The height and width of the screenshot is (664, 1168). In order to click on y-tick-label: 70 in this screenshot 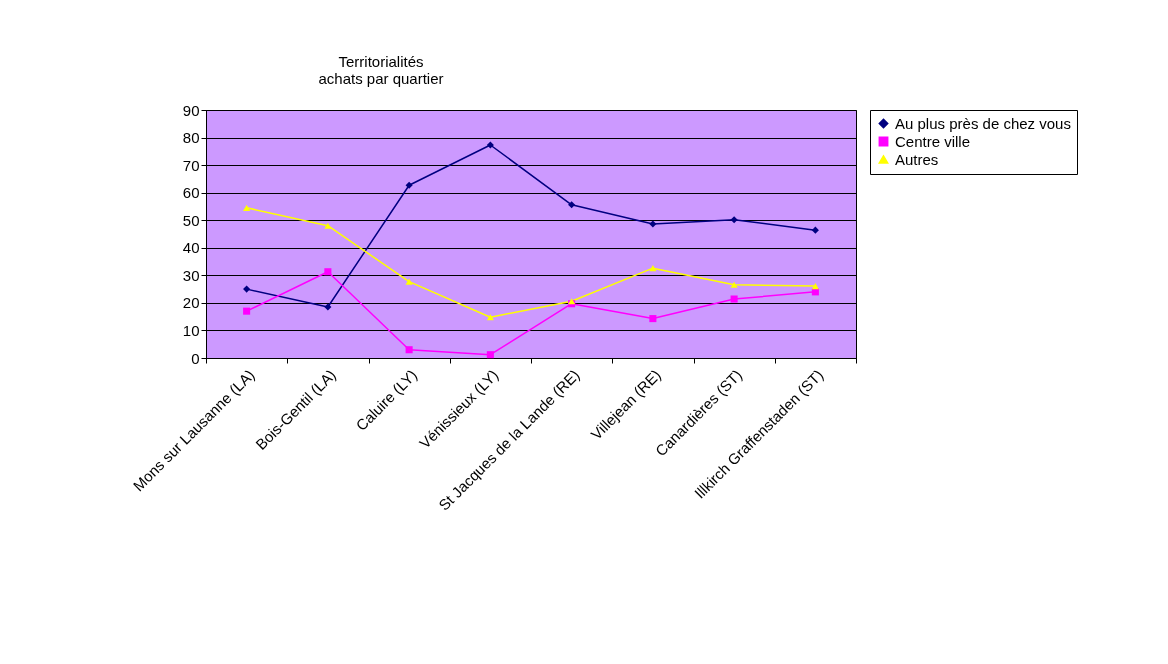, I will do `click(191, 165)`.